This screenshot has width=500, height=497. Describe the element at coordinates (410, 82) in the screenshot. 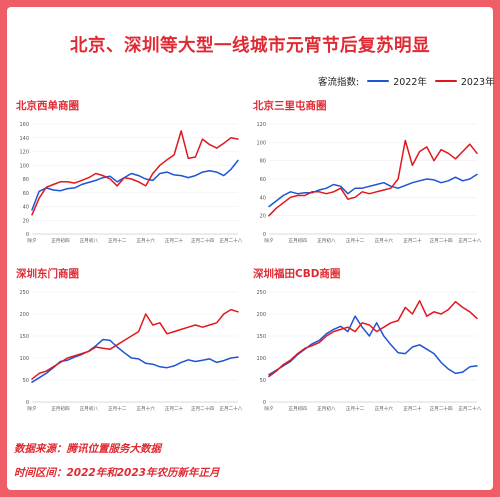

I see `legend-item-2022: 2022年` at that location.